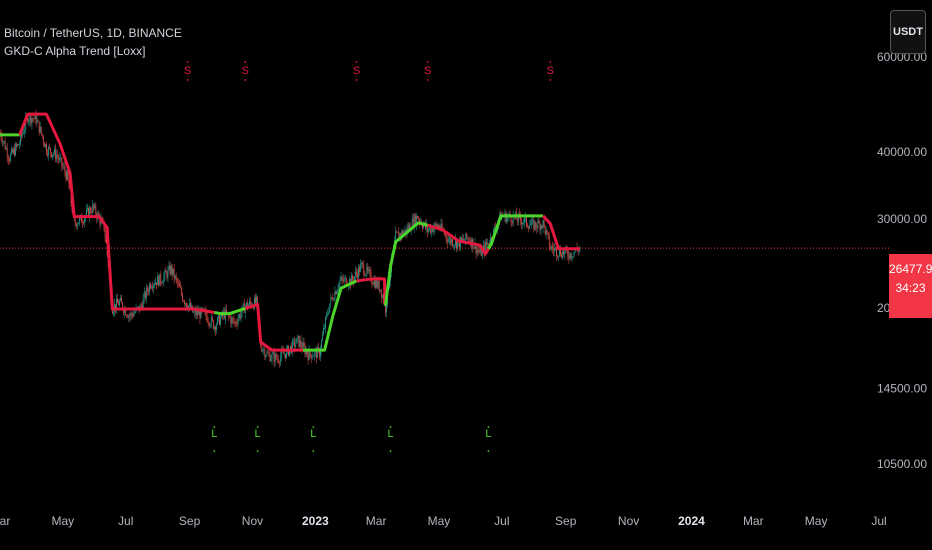 This screenshot has height=550, width=932. I want to click on long-signal-label: L, so click(390, 434).